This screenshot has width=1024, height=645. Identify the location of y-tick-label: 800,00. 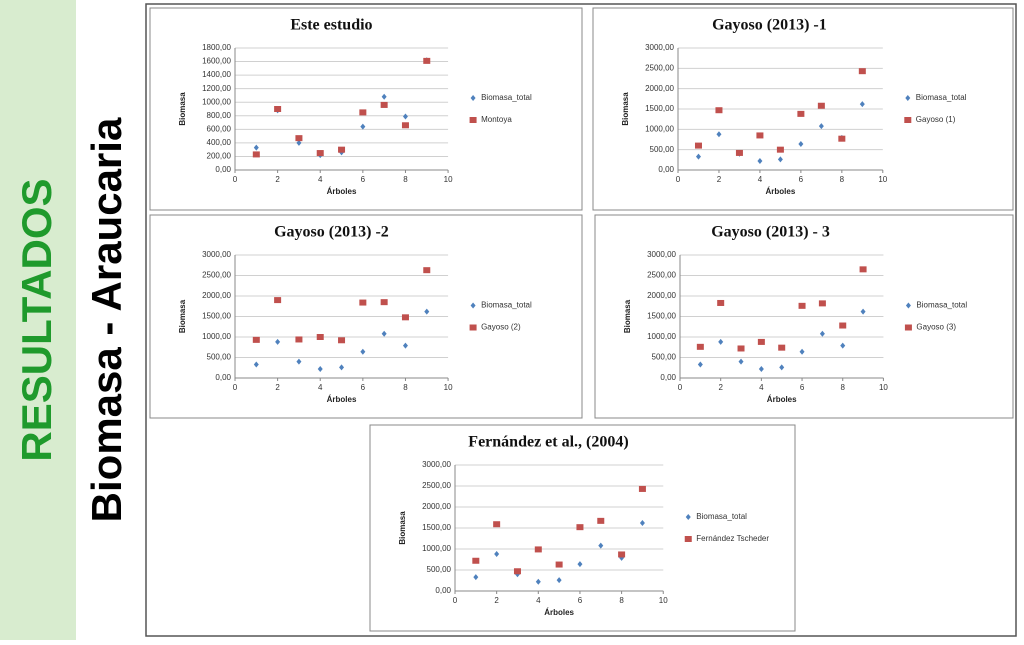
(219, 115).